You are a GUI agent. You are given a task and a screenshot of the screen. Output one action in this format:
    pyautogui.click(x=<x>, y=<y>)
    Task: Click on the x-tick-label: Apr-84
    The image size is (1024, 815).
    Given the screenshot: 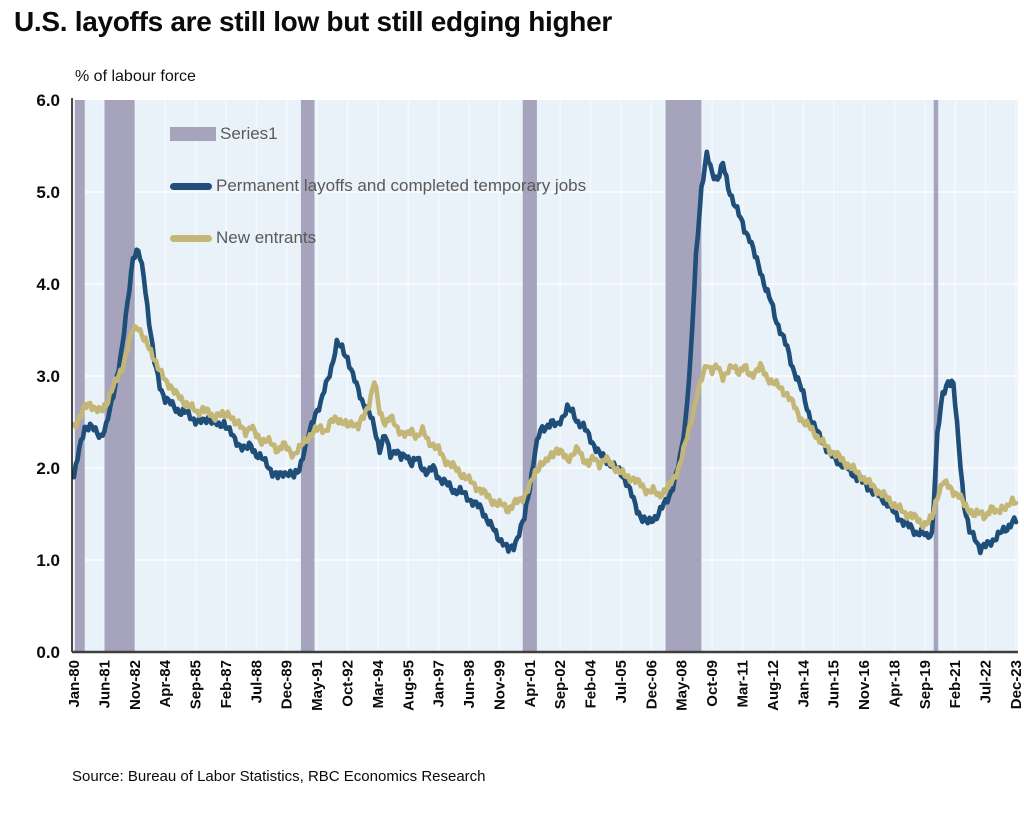 What is the action you would take?
    pyautogui.click(x=165, y=683)
    